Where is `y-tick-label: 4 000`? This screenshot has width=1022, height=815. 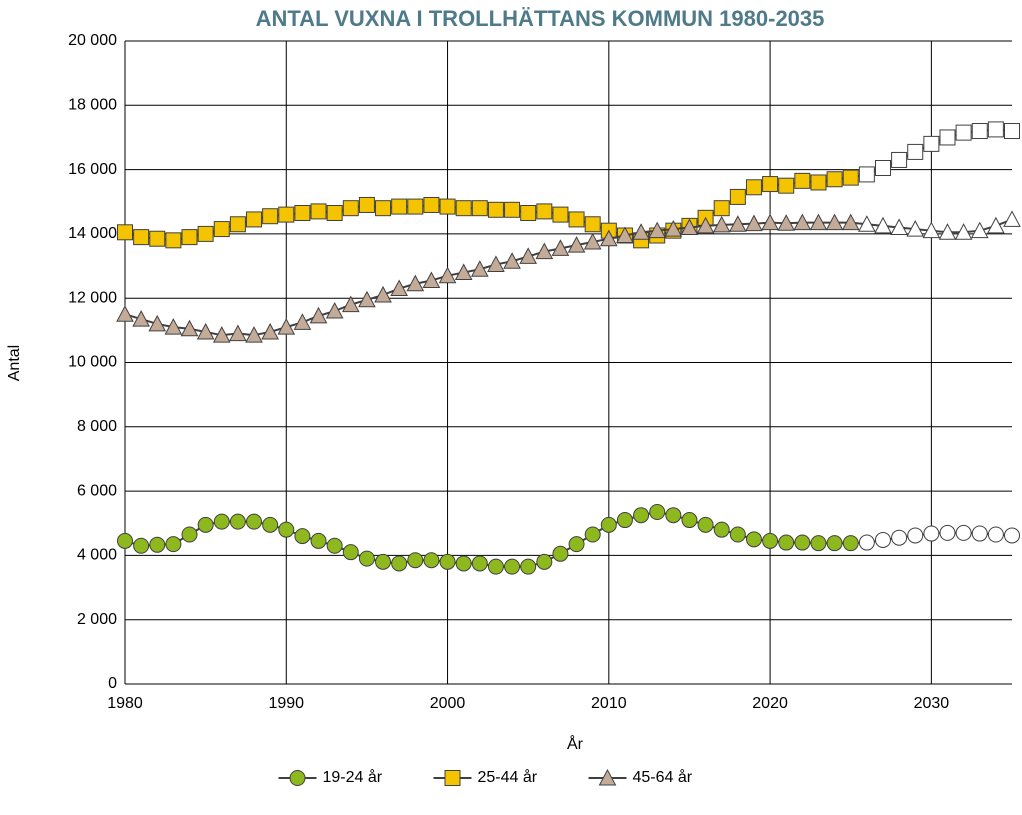
y-tick-label: 4 000 is located at coordinates (97, 555).